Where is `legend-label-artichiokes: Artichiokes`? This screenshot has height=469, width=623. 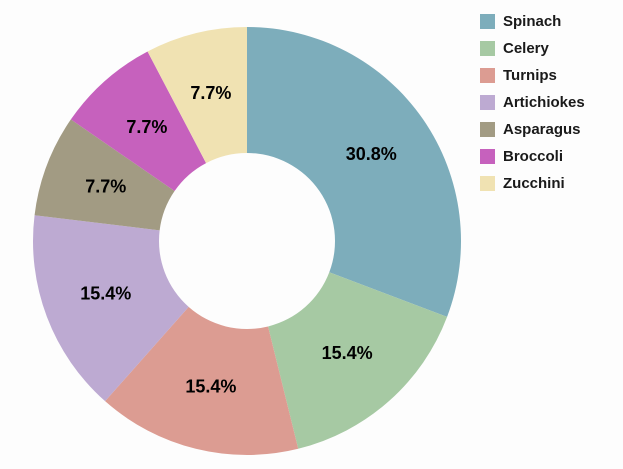 legend-label-artichiokes: Artichiokes is located at coordinates (544, 102).